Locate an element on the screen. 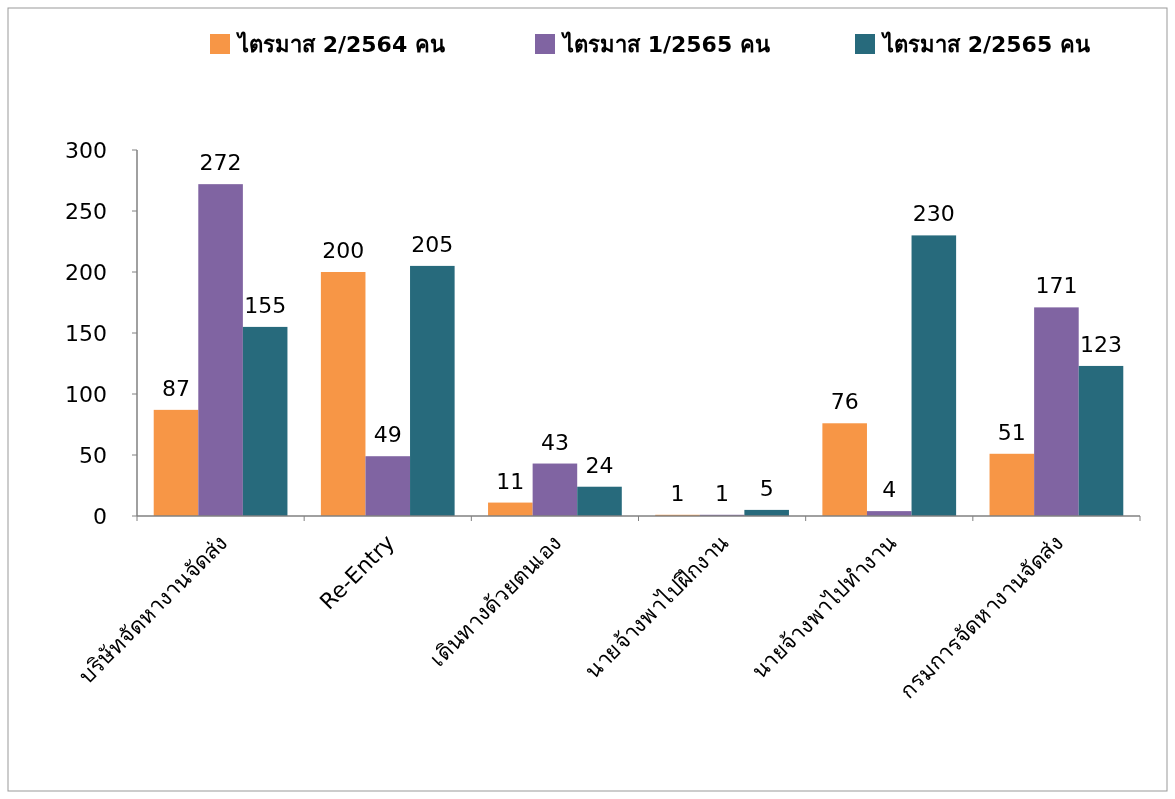 Image resolution: width=1175 pixels, height=799 pixels. legend-label: ไตรมาส 2/2565 คน is located at coordinates (985, 44).